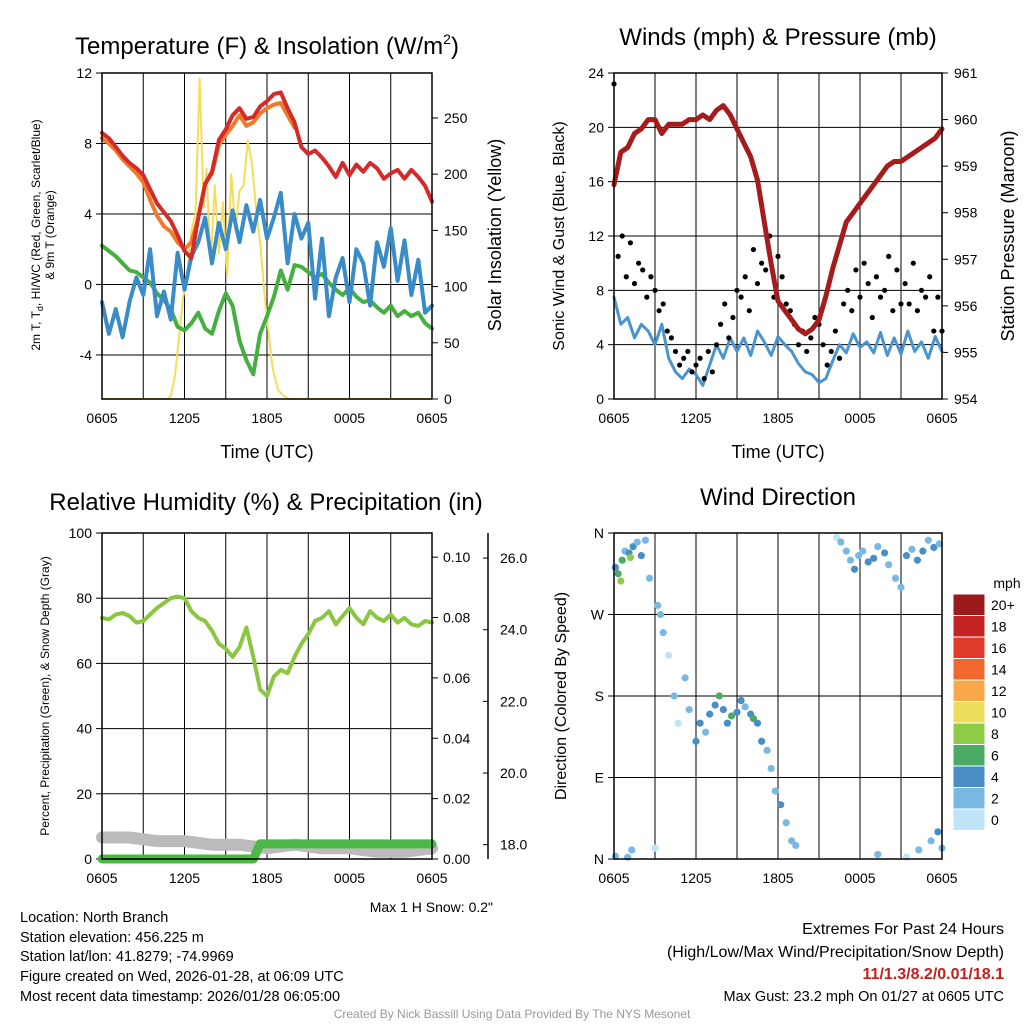 This screenshot has height=1024, width=1024. What do you see at coordinates (456, 557) in the screenshot?
I see `y2-tick-label: 0.10` at bounding box center [456, 557].